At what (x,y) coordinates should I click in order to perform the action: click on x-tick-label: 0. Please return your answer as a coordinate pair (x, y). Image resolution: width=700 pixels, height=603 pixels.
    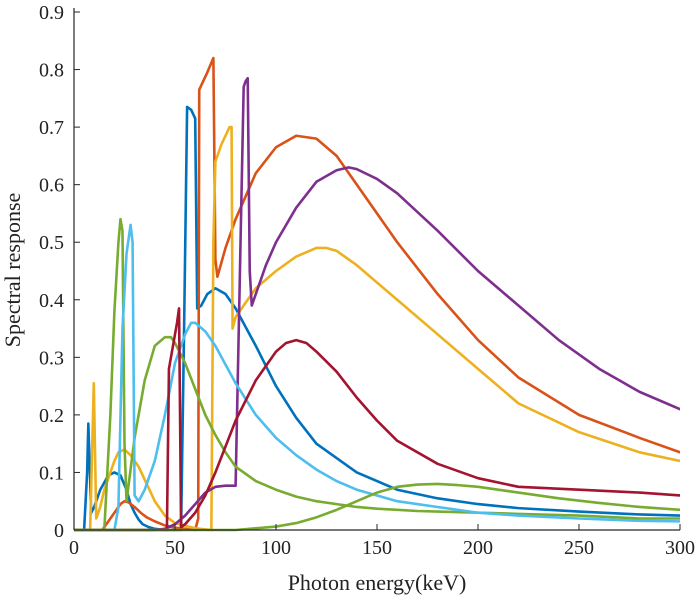
    Looking at the image, I should click on (74, 548).